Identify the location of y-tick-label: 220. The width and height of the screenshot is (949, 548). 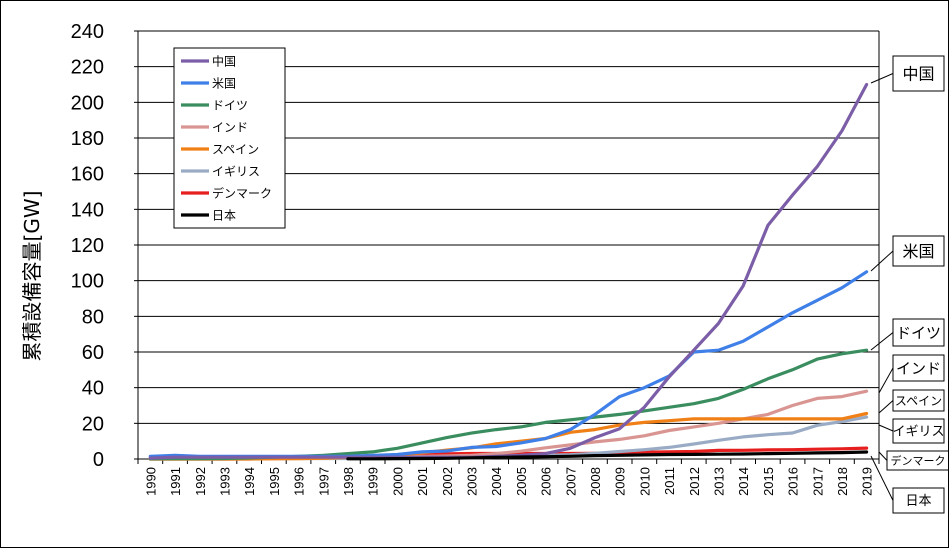
(87, 68).